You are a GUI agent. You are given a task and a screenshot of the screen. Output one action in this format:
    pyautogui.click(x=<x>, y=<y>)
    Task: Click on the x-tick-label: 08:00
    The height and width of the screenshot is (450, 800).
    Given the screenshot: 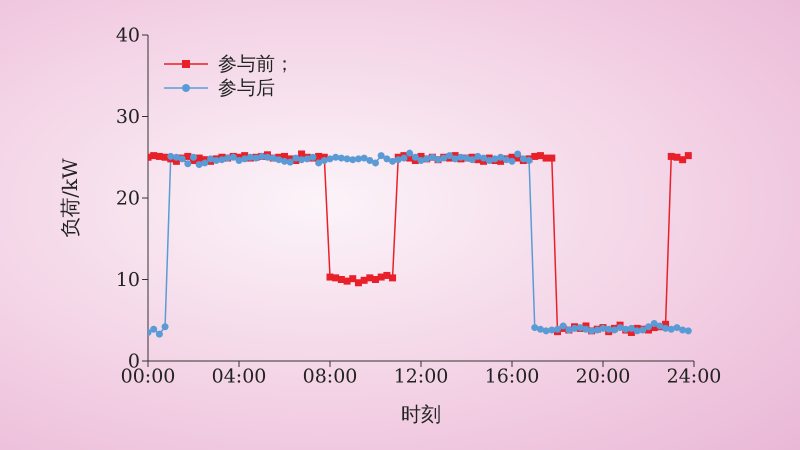 What is the action you would take?
    pyautogui.click(x=330, y=376)
    